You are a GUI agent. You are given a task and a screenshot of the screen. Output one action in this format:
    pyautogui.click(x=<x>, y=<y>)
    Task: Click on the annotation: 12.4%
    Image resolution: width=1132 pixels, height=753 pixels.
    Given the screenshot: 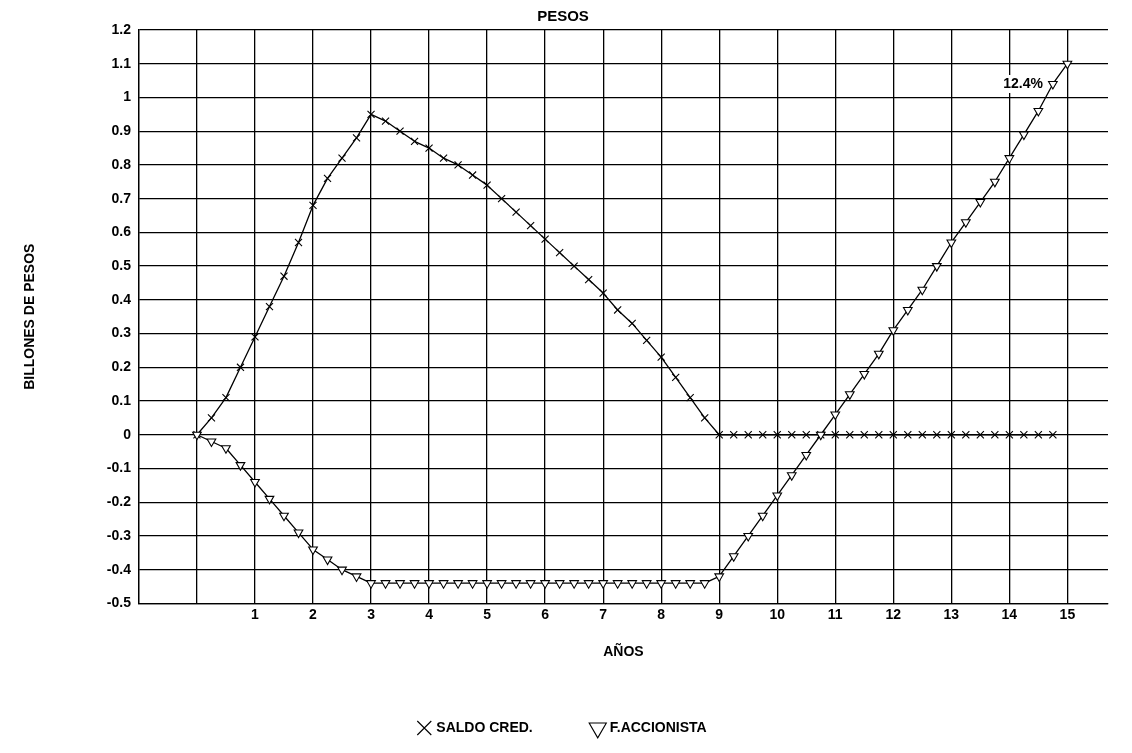 What is the action you would take?
    pyautogui.click(x=1023, y=82)
    